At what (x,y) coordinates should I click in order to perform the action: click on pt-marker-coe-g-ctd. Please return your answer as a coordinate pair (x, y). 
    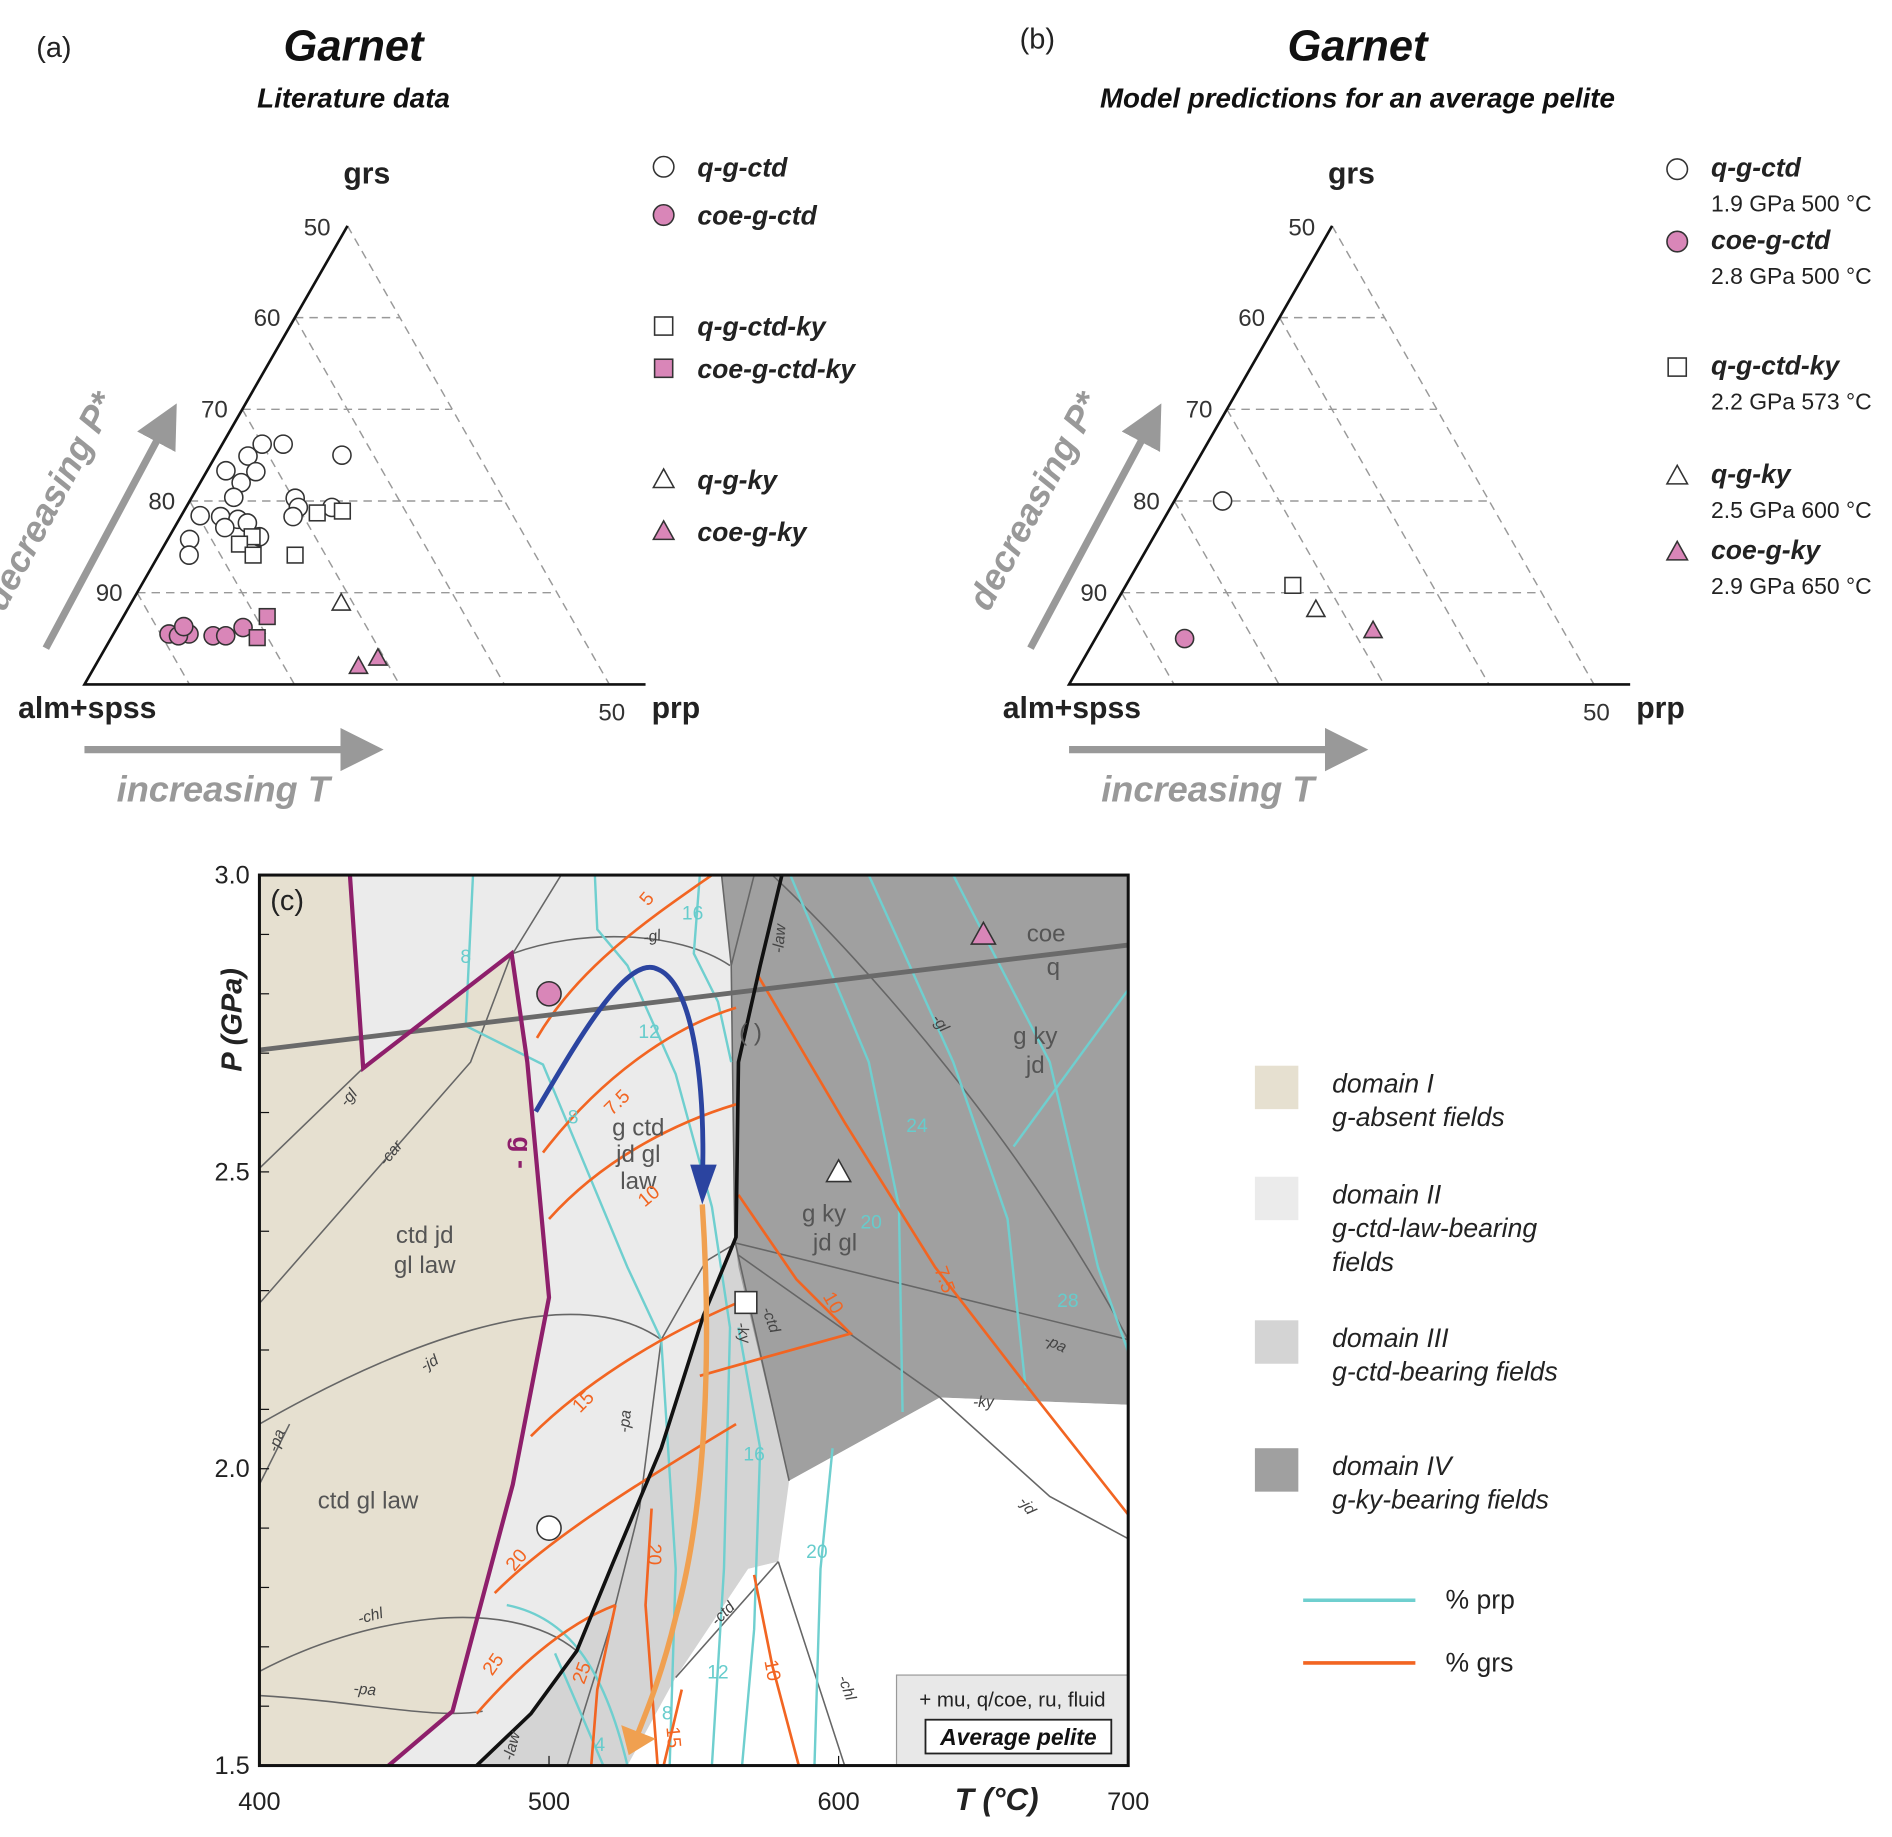
    Looking at the image, I should click on (549, 993).